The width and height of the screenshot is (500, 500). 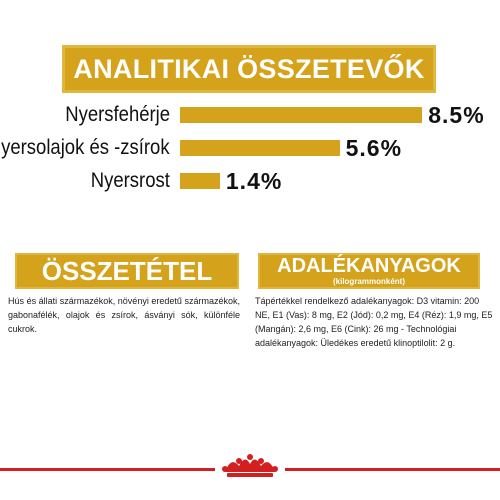 I want to click on chart-value-label: 1.4%, so click(x=254, y=181).